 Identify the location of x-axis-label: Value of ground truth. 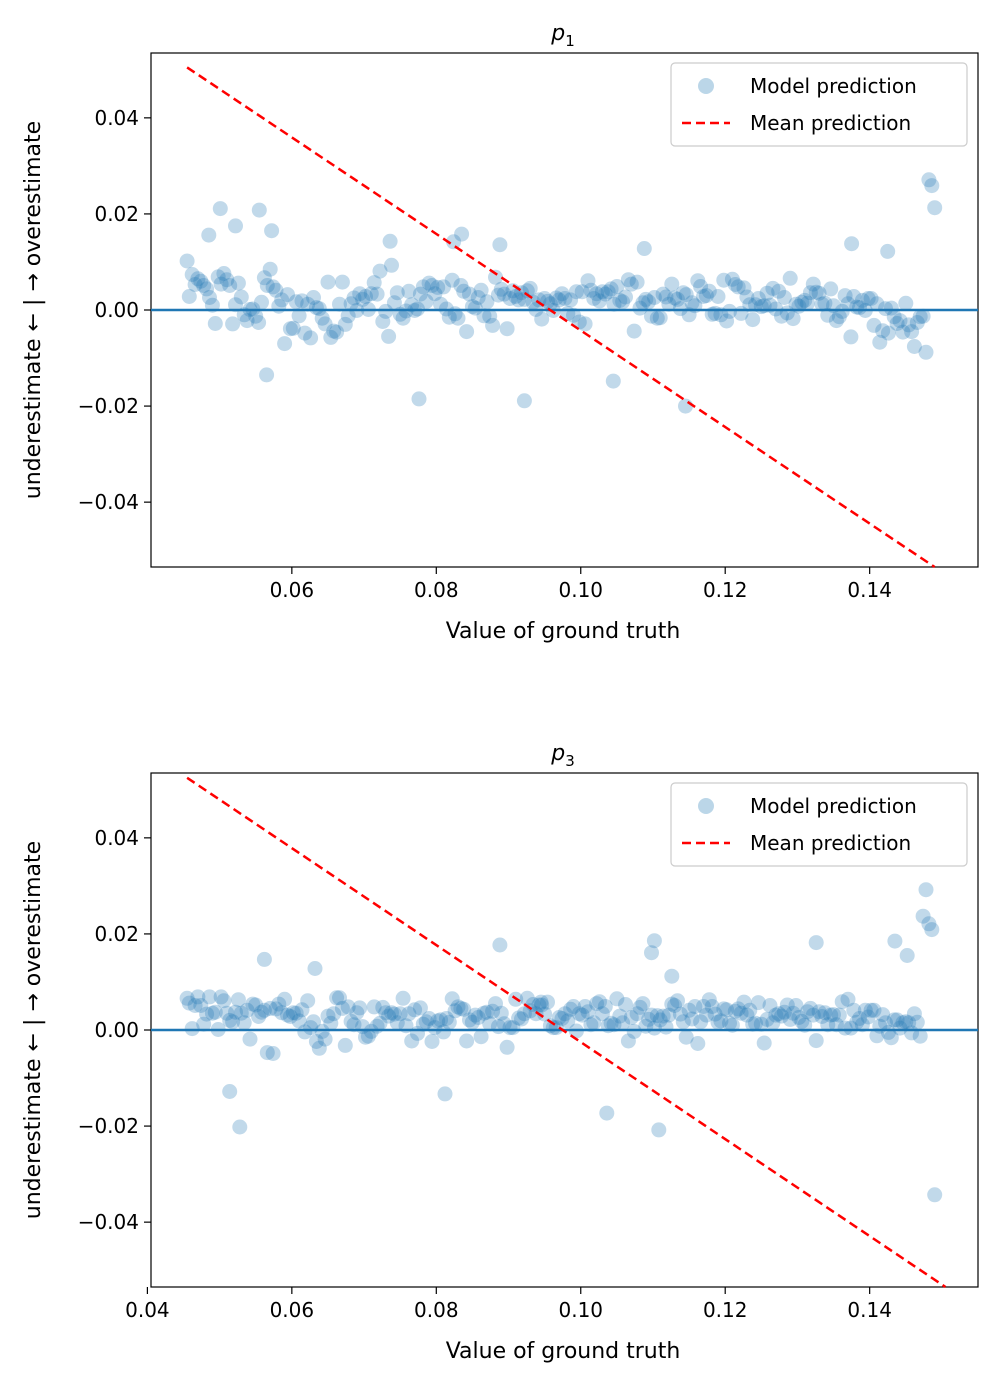
(563, 1351).